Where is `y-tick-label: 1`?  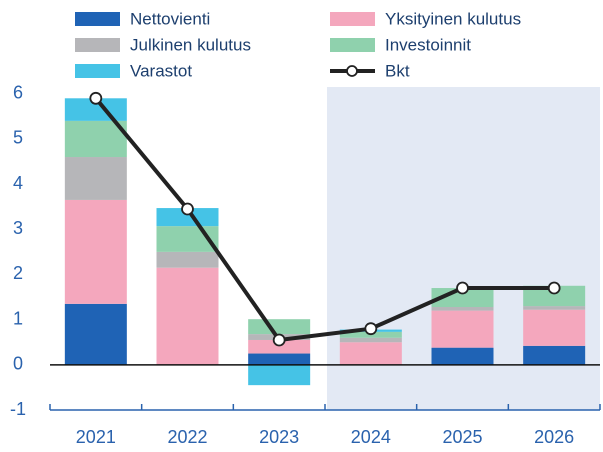
y-tick-label: 1 is located at coordinates (18, 318).